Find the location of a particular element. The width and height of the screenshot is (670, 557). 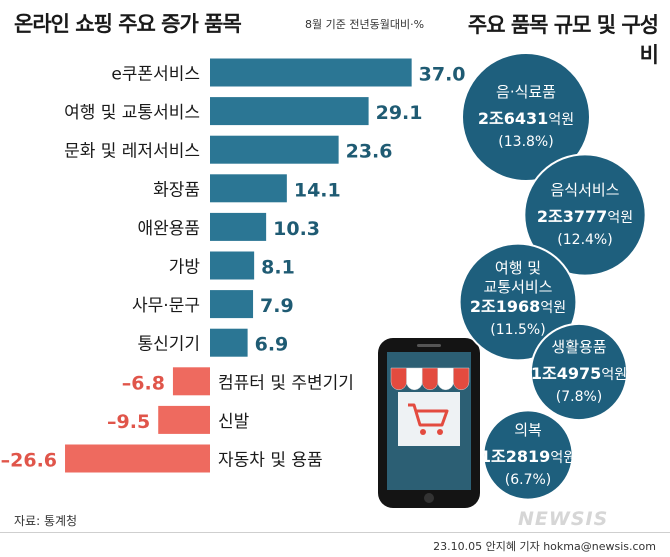

bubble-name: 여행 및 is located at coordinates (518, 268).